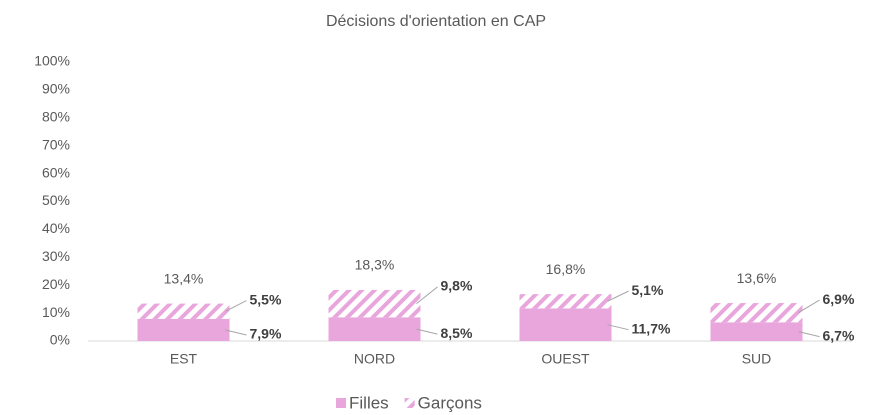 Image resolution: width=872 pixels, height=415 pixels. I want to click on value-label: 7,9%, so click(266, 334).